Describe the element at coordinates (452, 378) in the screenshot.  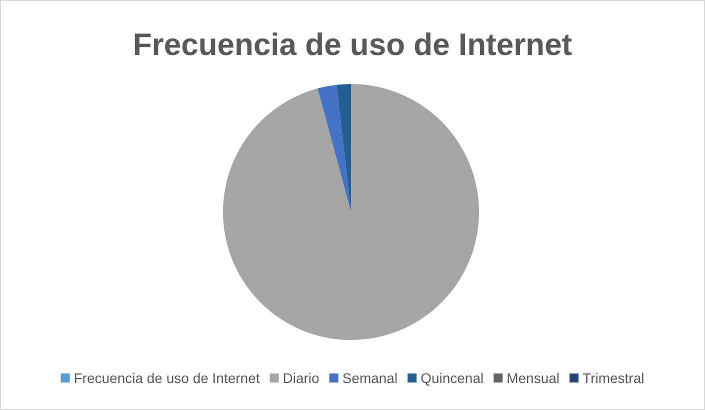
I see `legend-label: Quincenal` at that location.